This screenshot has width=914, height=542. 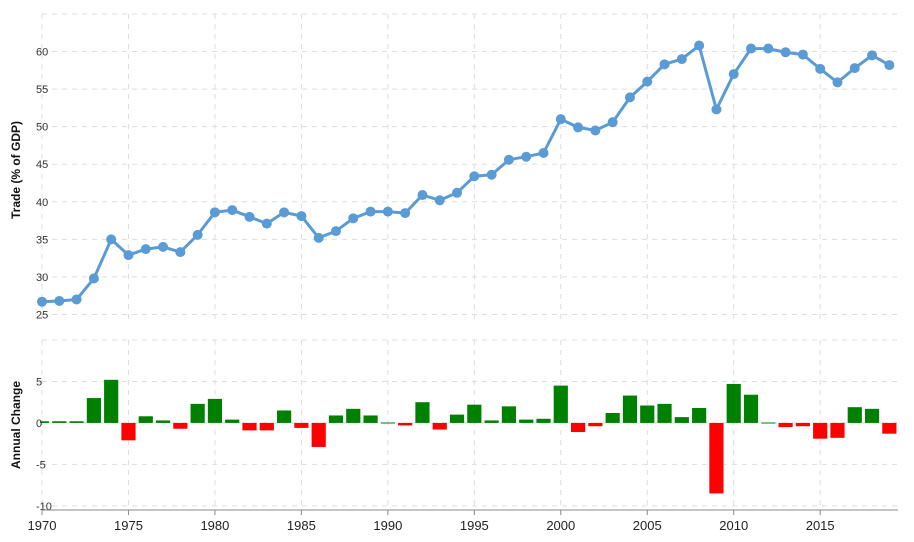 What do you see at coordinates (42, 165) in the screenshot?
I see `top-ytick-label: 45` at bounding box center [42, 165].